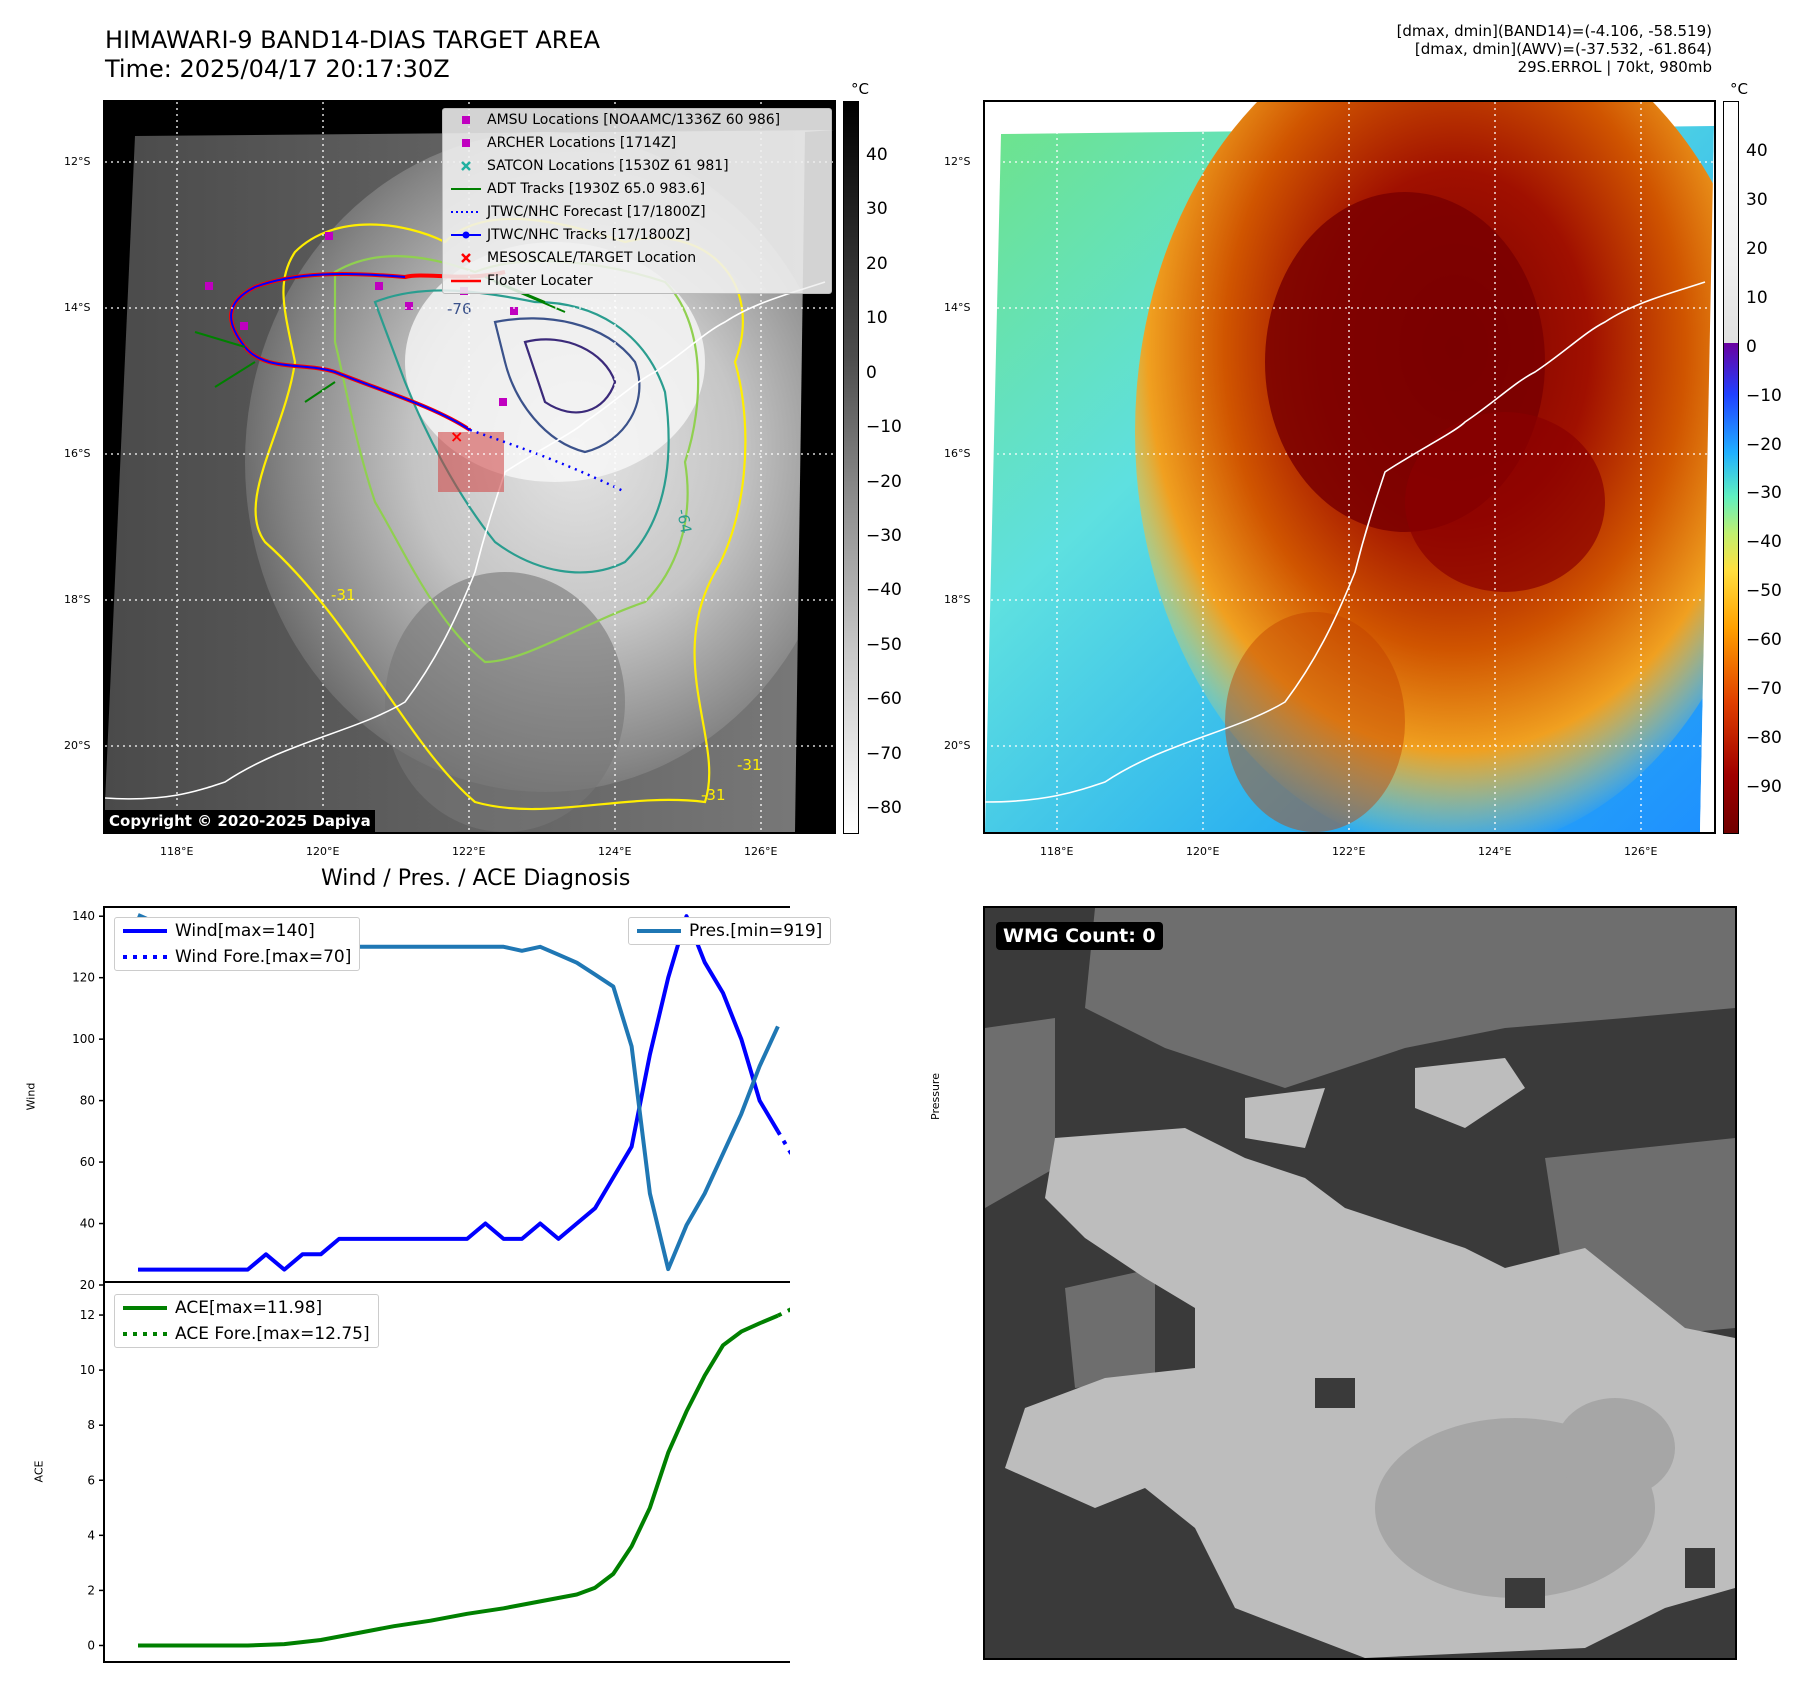 The height and width of the screenshot is (1690, 1797). I want to click on square-marker-icon, so click(466, 120).